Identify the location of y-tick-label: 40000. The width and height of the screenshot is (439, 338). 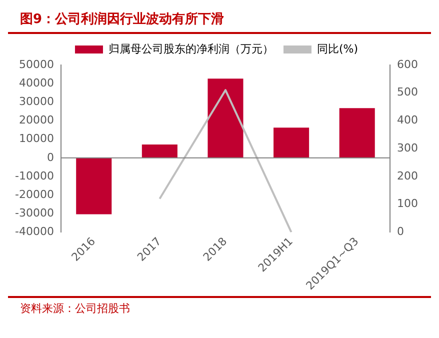
(36, 83).